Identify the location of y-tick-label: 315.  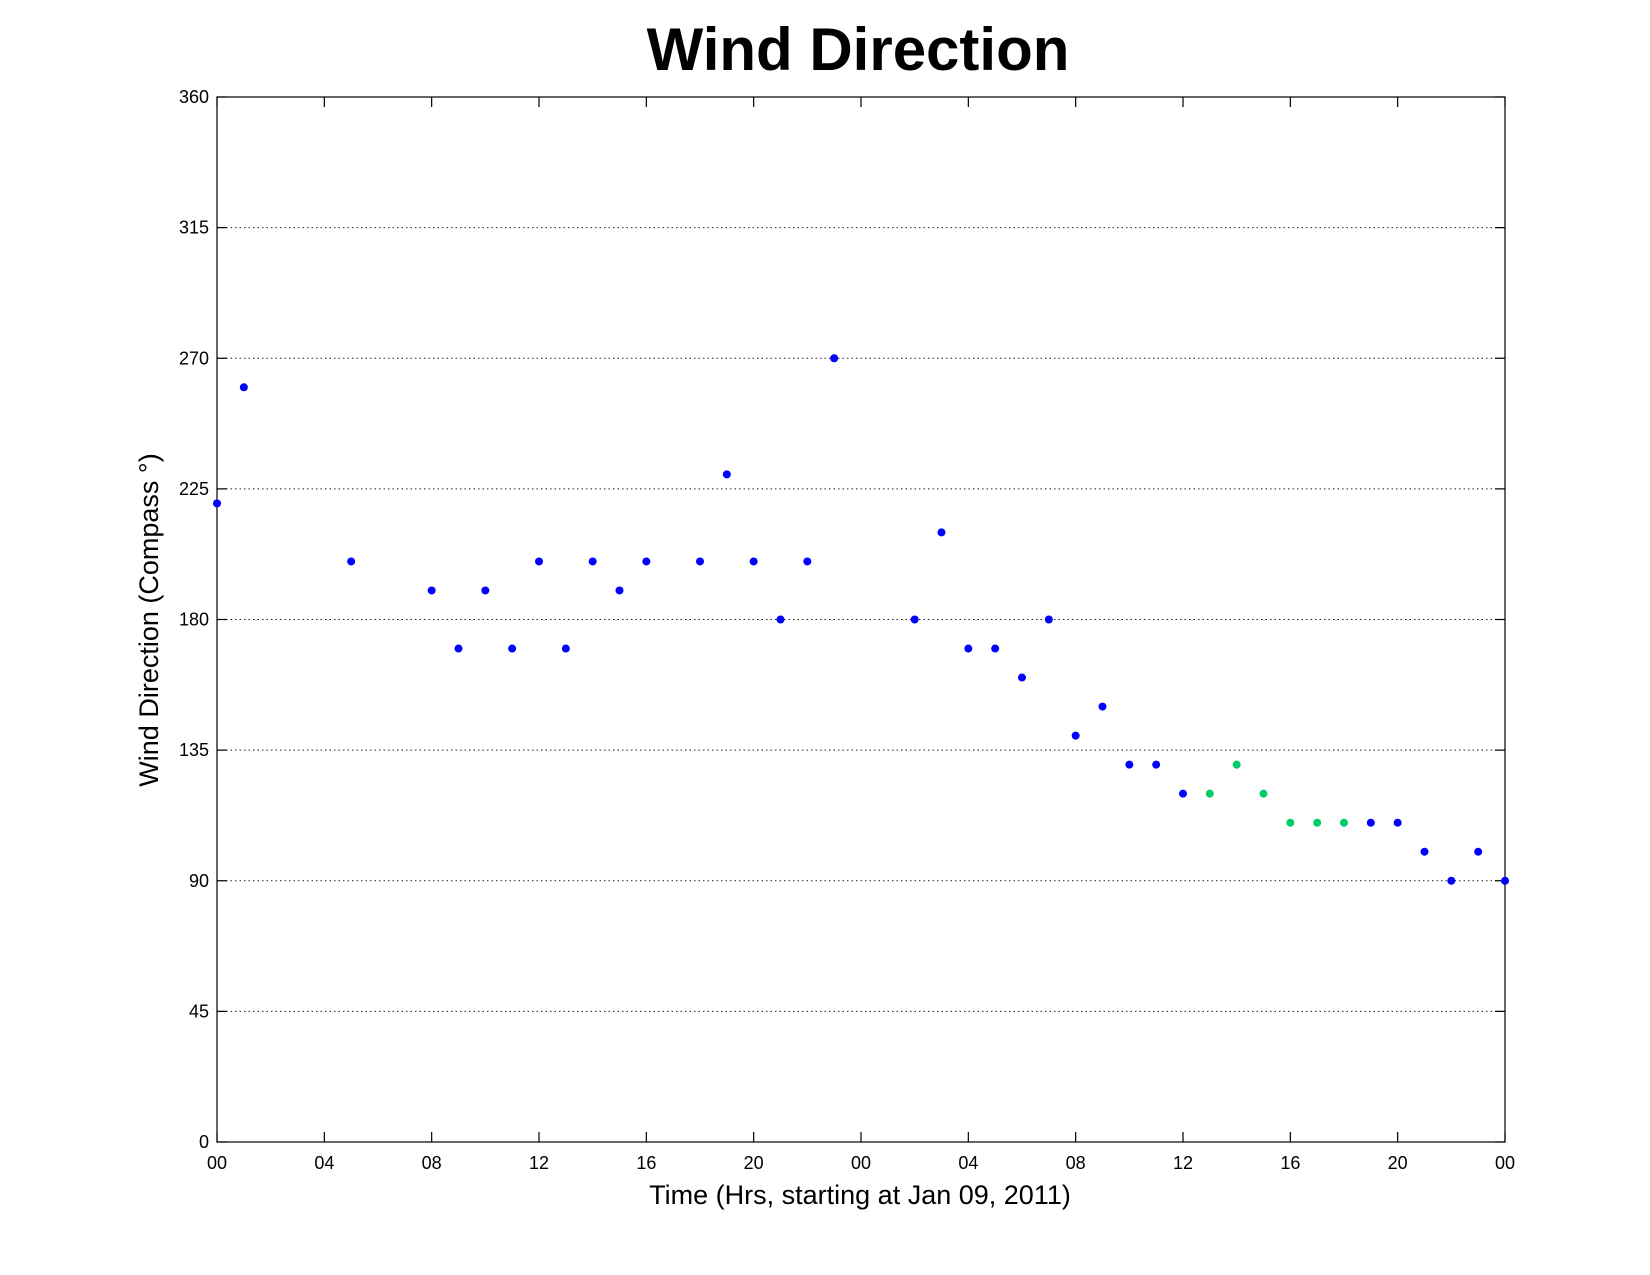
(194, 228).